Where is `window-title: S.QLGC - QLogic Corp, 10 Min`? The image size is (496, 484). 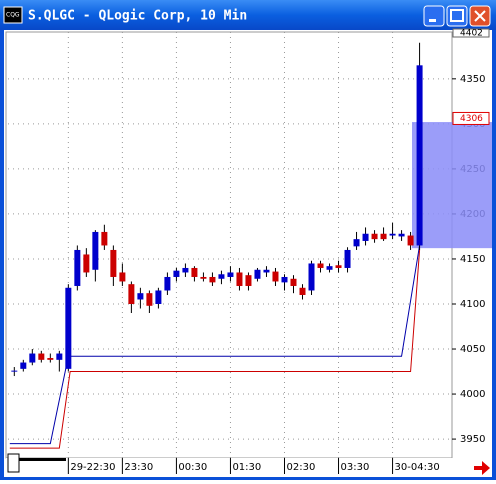 window-title: S.QLGC - QLogic Corp, 10 Min is located at coordinates (137, 16).